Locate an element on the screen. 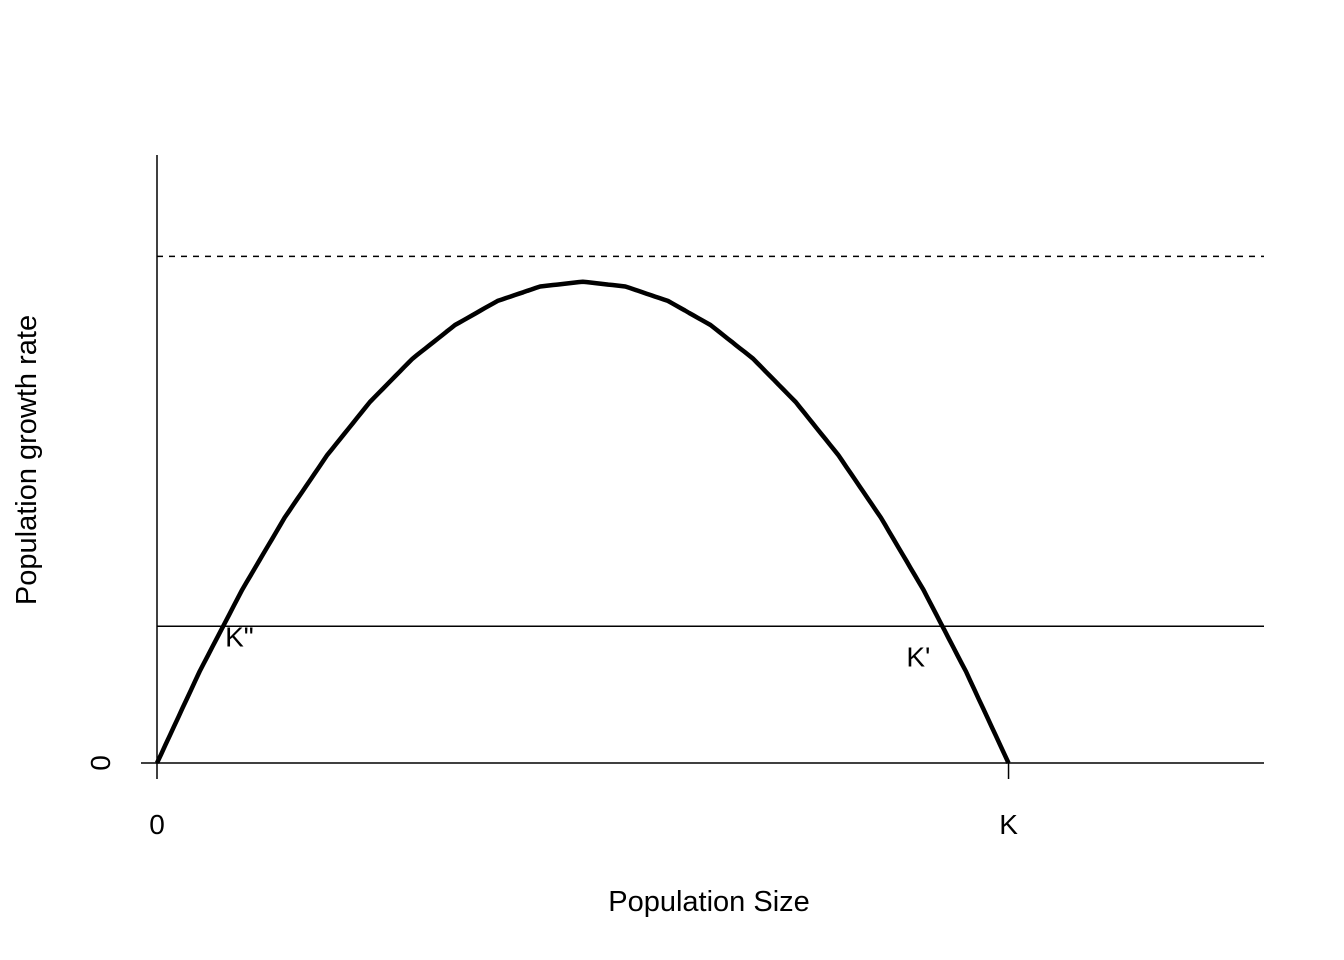 This screenshot has height=960, width=1344. y-tick-label-0: 0 is located at coordinates (100, 763).